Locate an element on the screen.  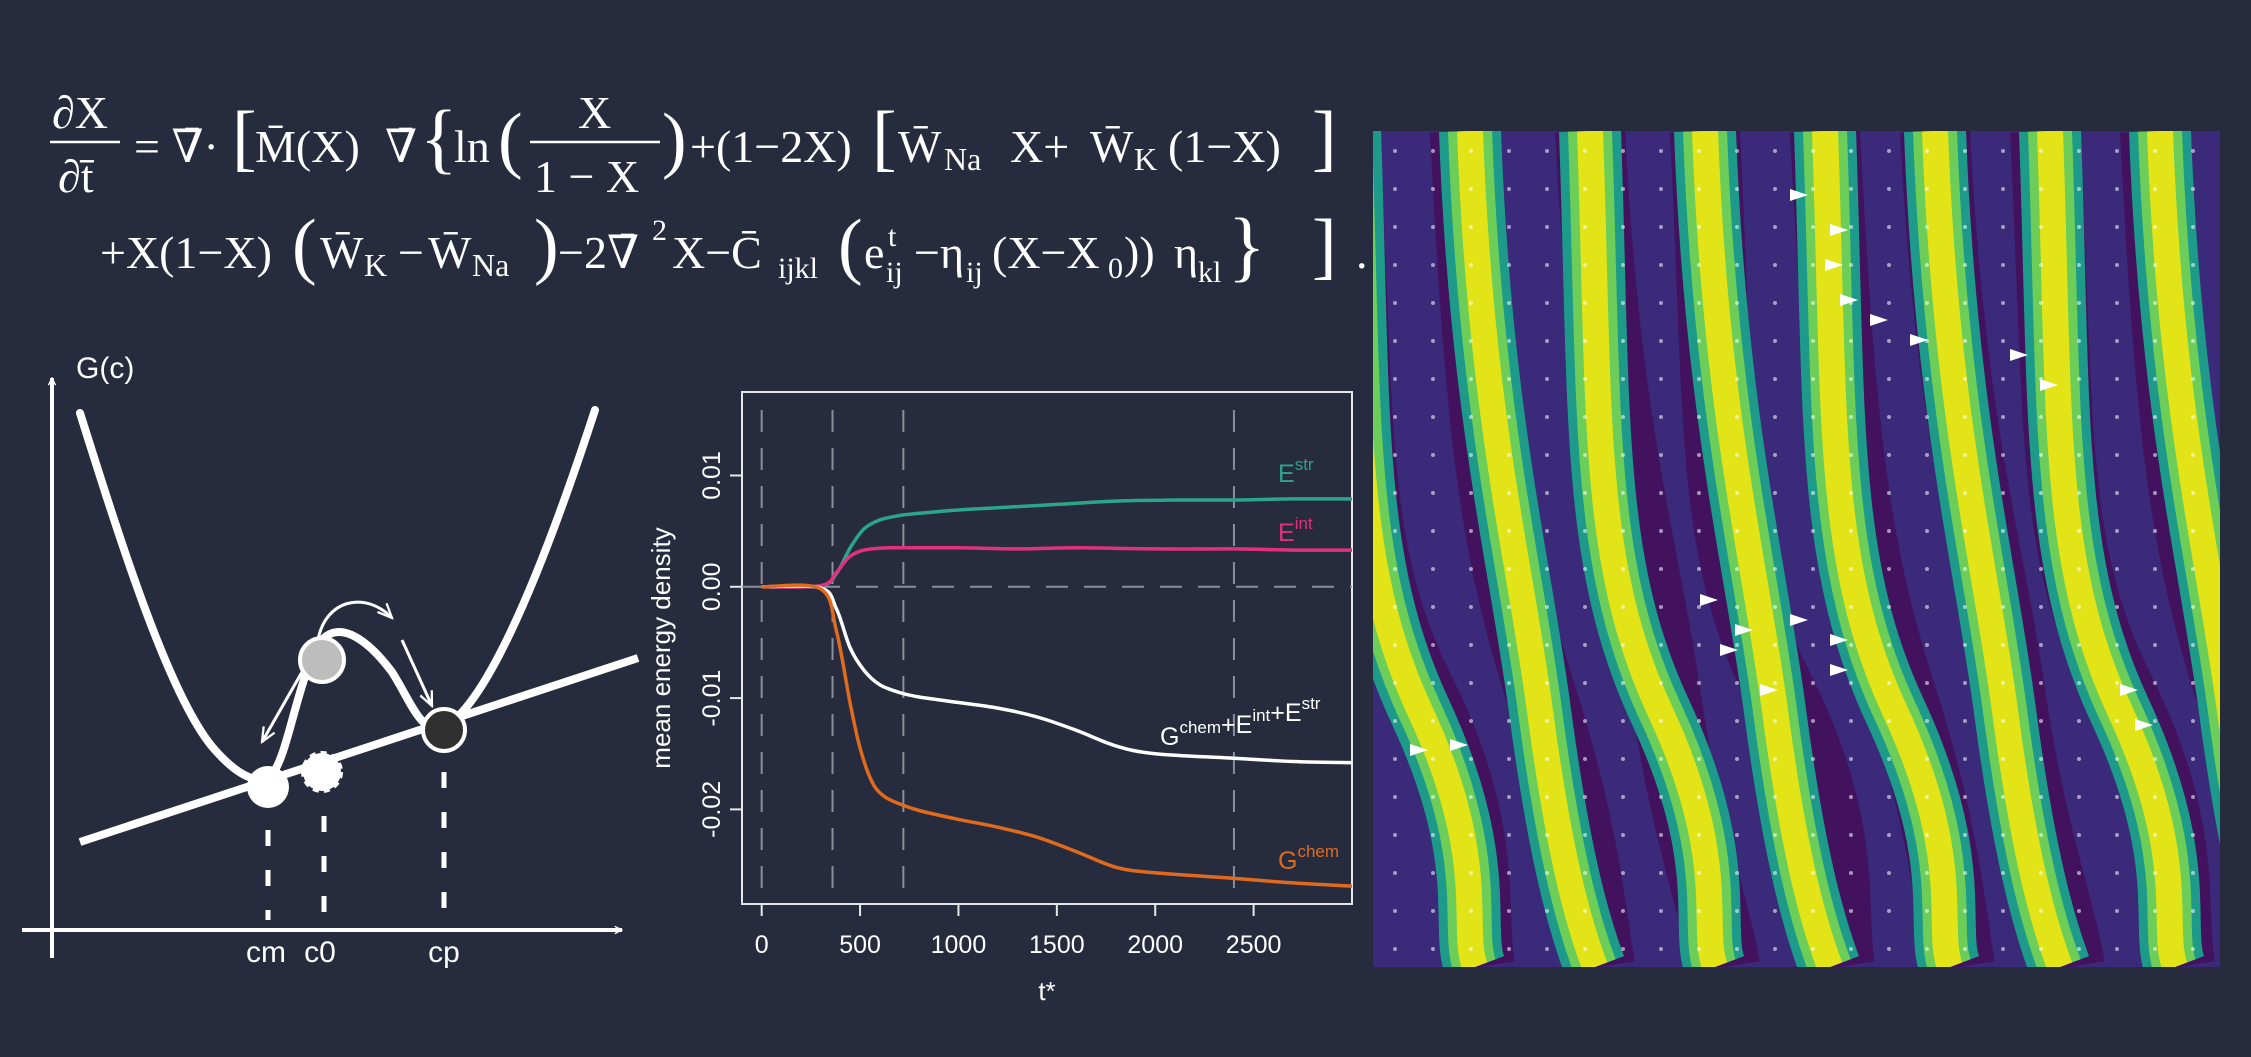
eq-line2-c-sub: ijkl is located at coordinates (798, 268).